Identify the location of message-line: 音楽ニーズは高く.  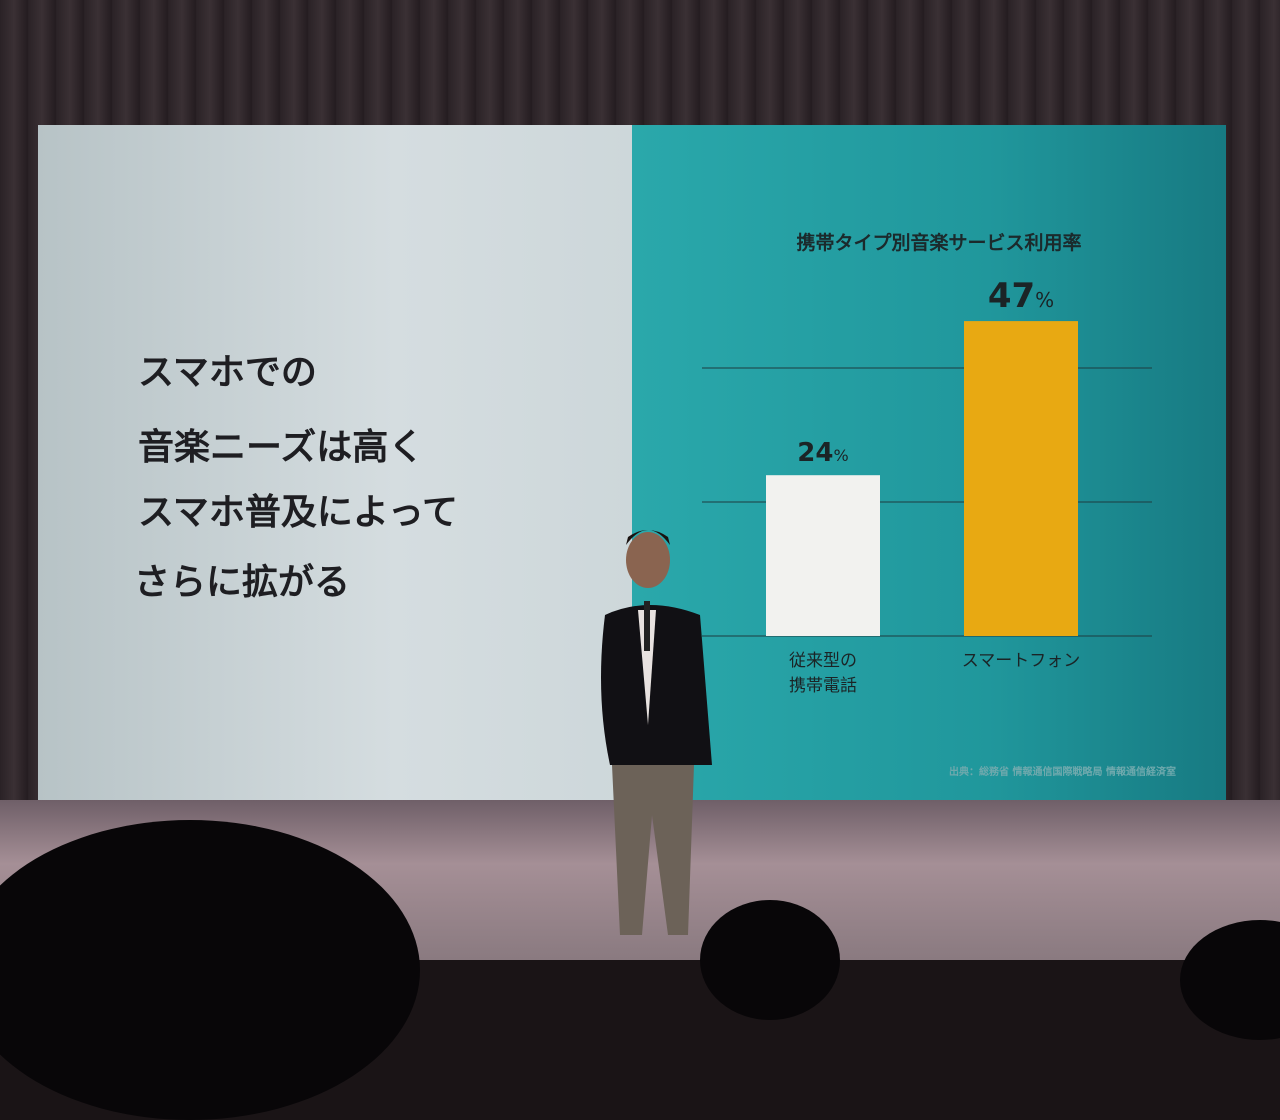
(281, 447).